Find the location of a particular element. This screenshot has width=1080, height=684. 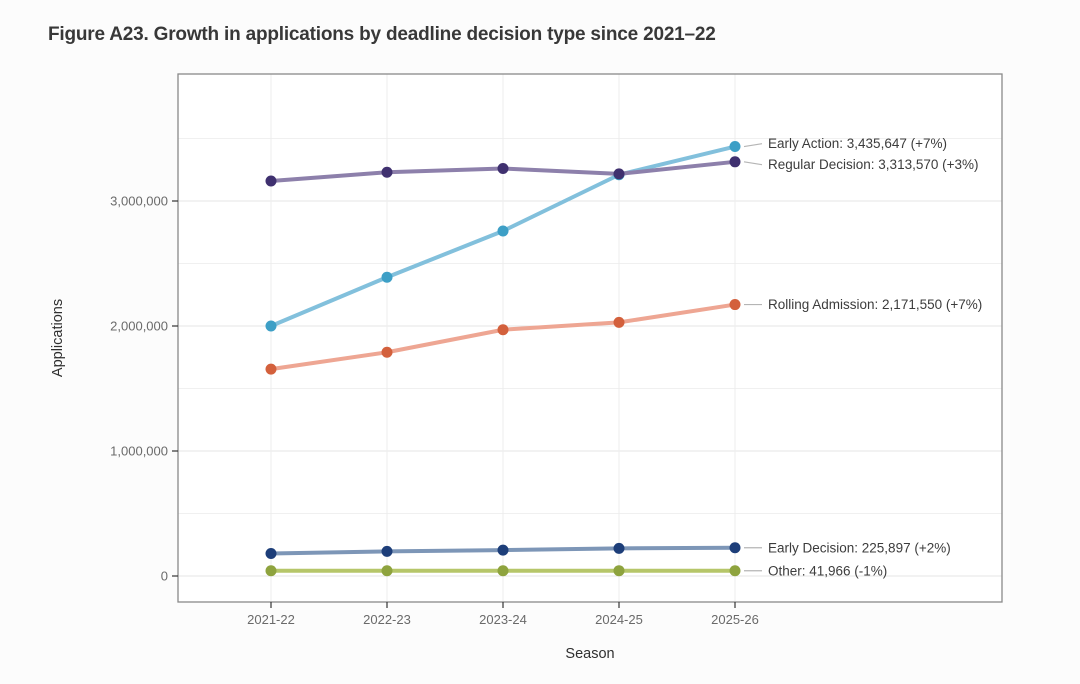

leader-line-early-action is located at coordinates (753, 145).